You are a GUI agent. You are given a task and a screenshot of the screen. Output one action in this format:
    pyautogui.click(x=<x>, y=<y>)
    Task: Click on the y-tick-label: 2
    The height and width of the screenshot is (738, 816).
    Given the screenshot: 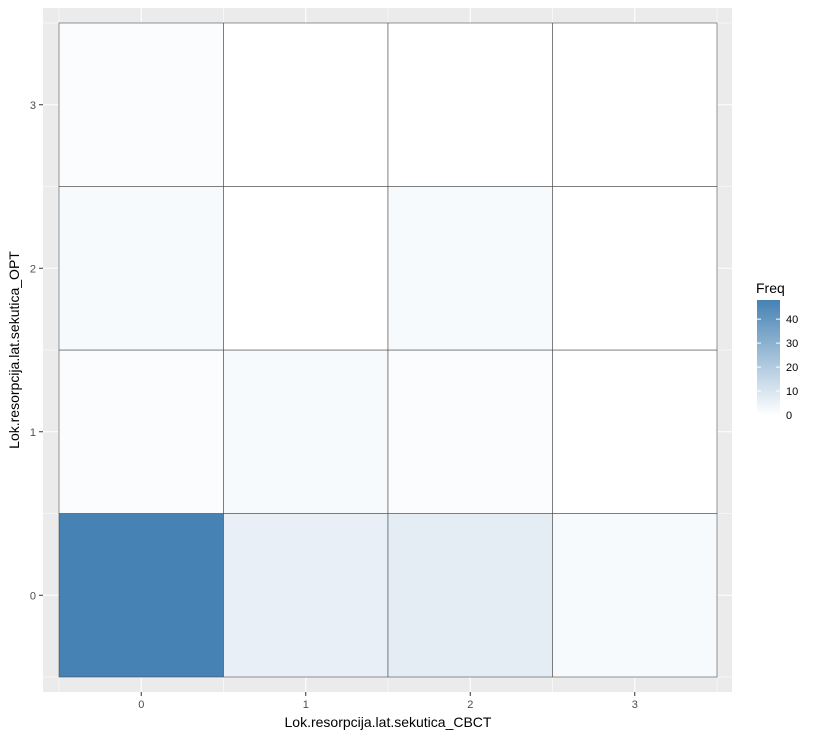 What is the action you would take?
    pyautogui.click(x=33, y=269)
    